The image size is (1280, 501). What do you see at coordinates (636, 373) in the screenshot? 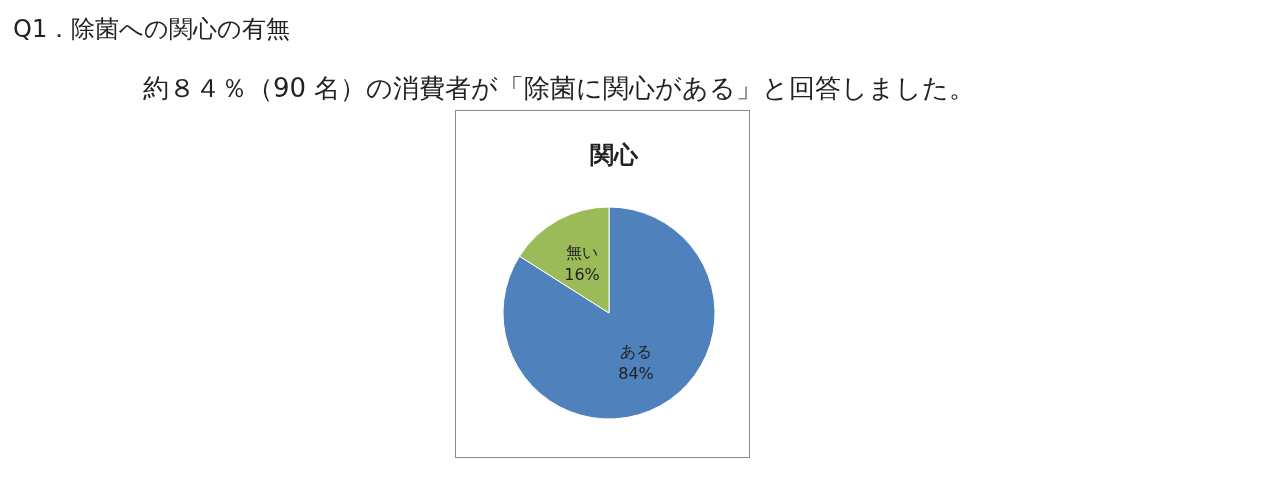
I see `data-label: 84%` at bounding box center [636, 373].